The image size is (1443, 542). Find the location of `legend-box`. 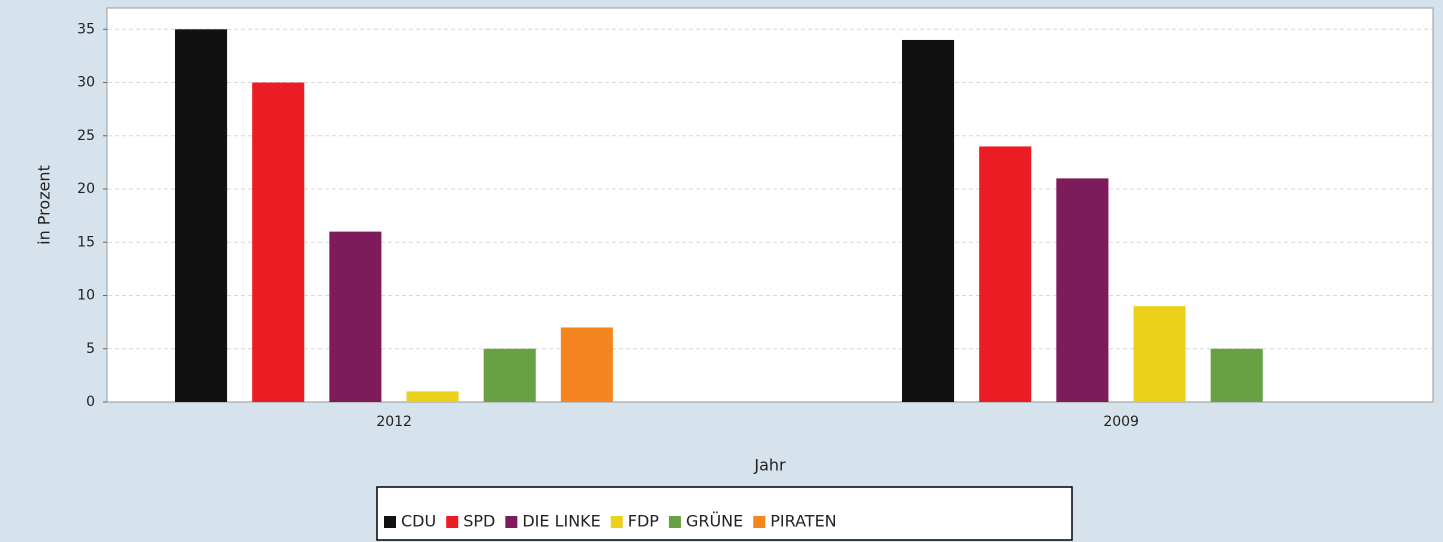

legend-box is located at coordinates (724, 513).